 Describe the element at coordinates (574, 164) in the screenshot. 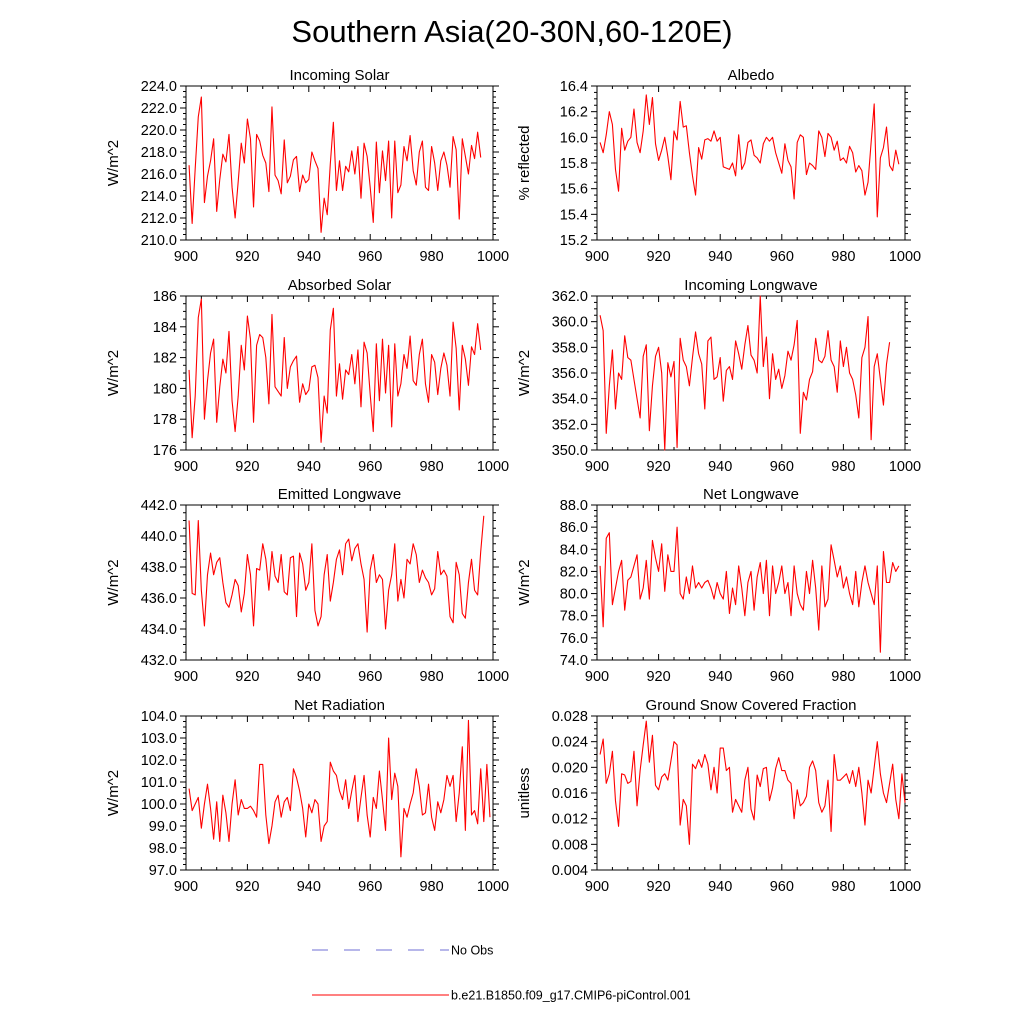

I see `albedo-y-tick-label: 15.8` at that location.